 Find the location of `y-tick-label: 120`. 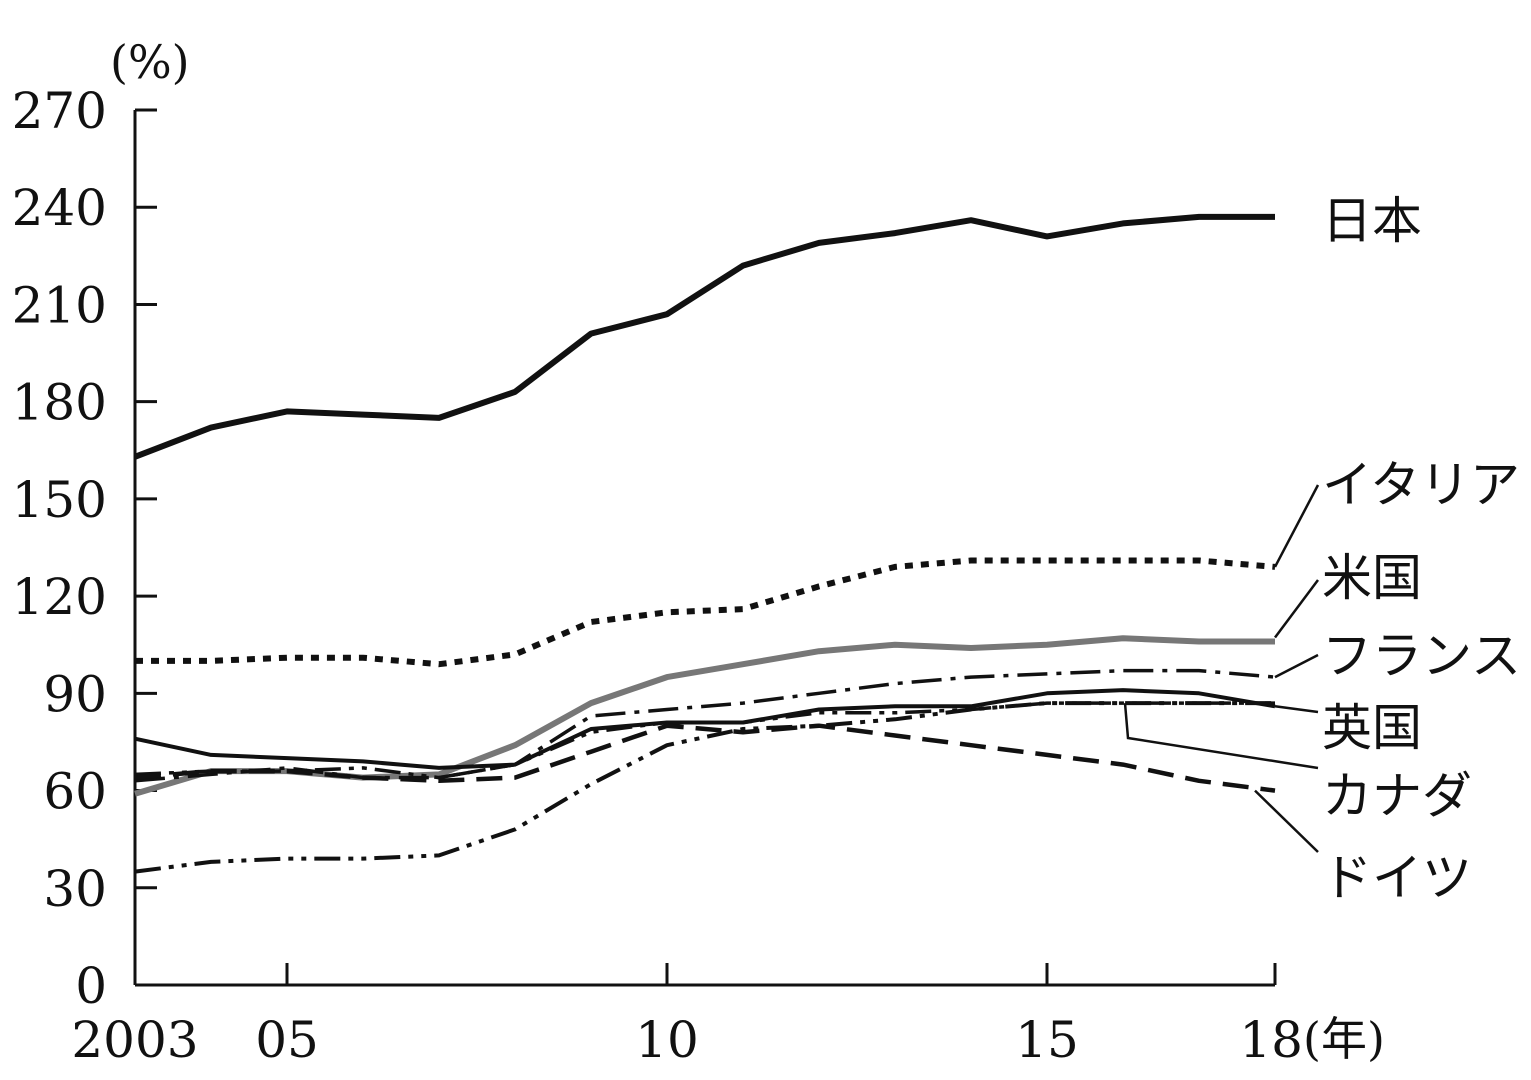

y-tick-label: 120 is located at coordinates (59, 597).